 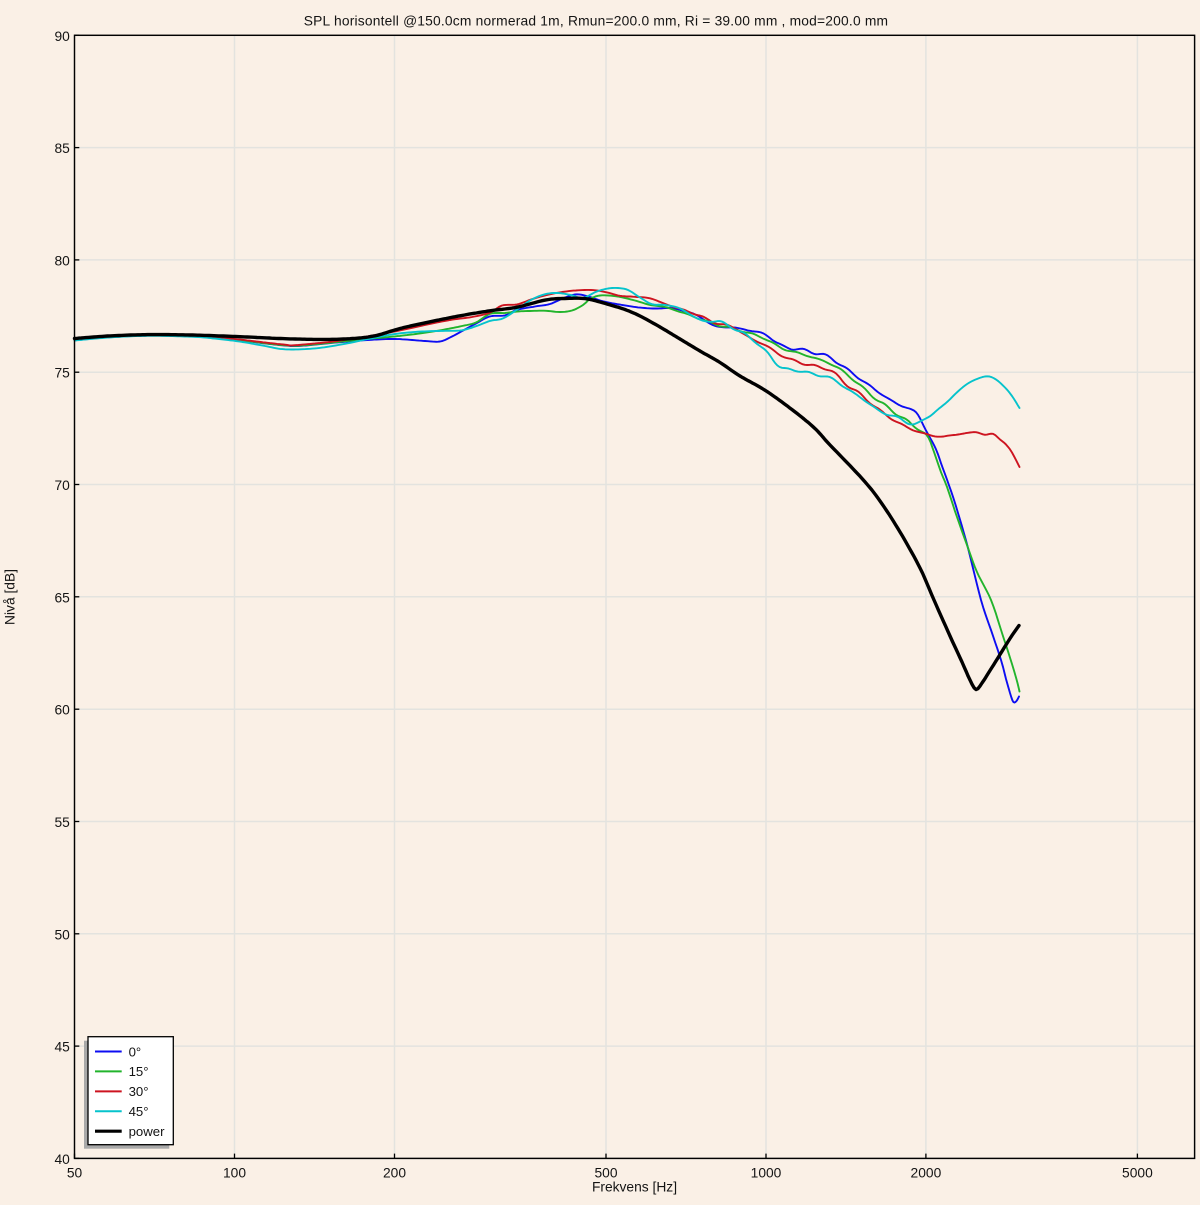 What do you see at coordinates (1137, 1173) in the screenshot?
I see `svg-text: 5000` at bounding box center [1137, 1173].